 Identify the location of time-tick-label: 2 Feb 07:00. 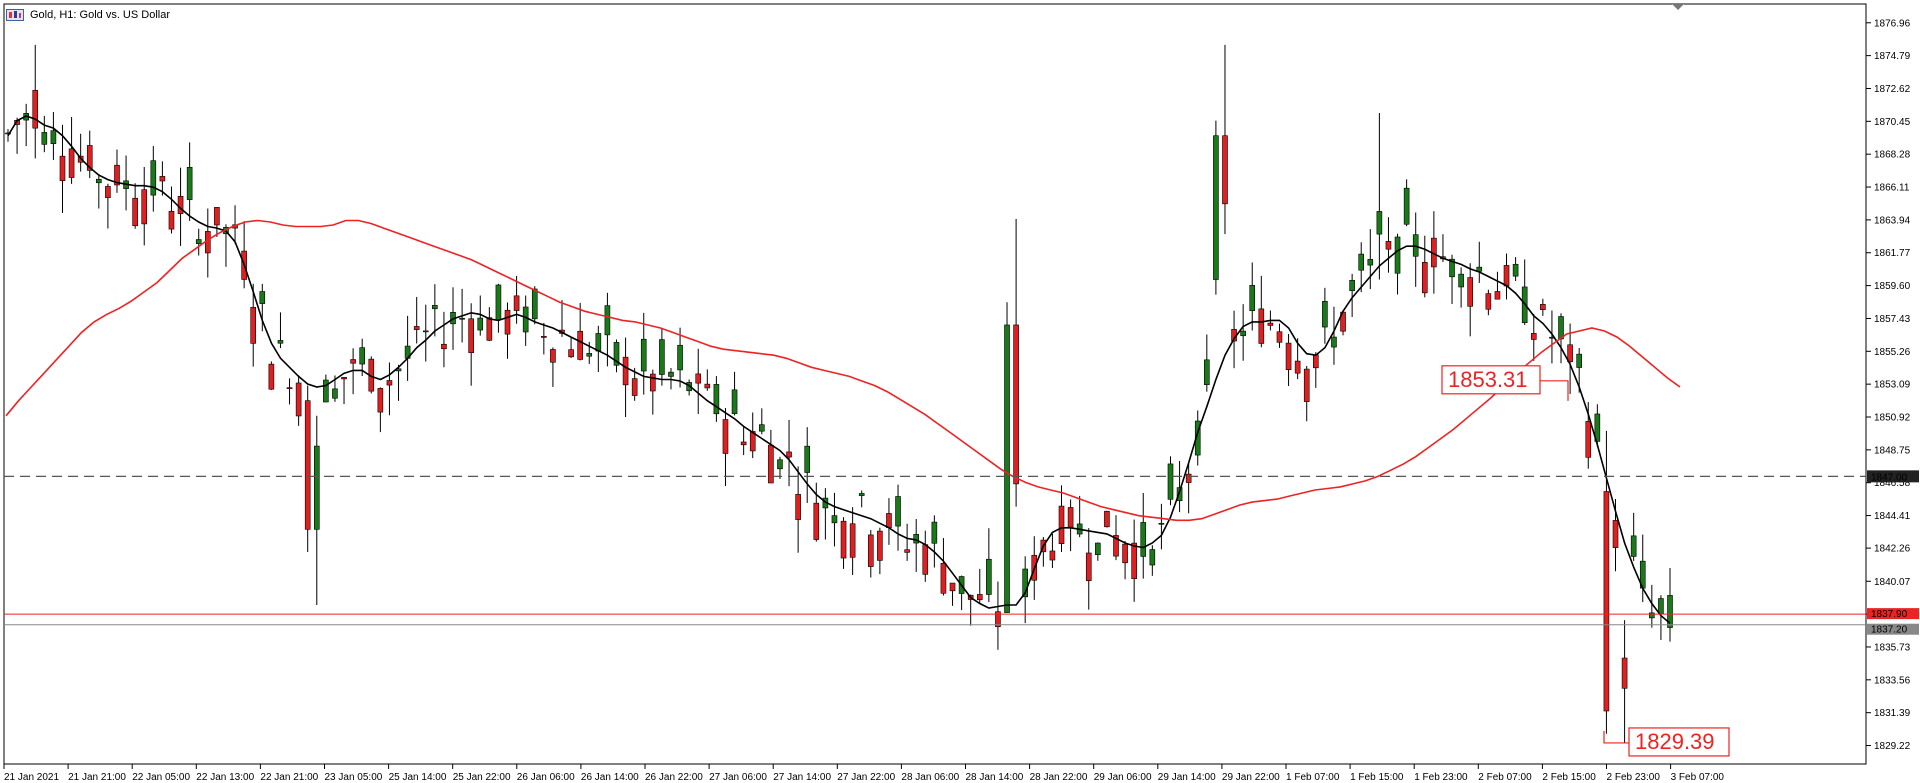
(1505, 777).